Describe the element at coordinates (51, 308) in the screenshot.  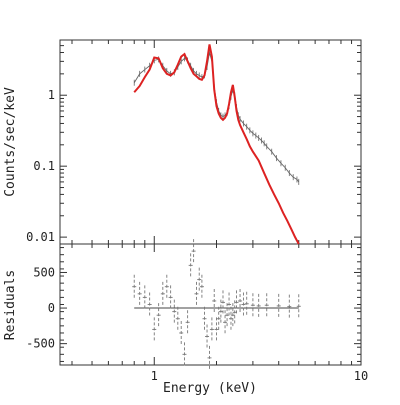
I see `residuals-y-tick-label: 0` at that location.